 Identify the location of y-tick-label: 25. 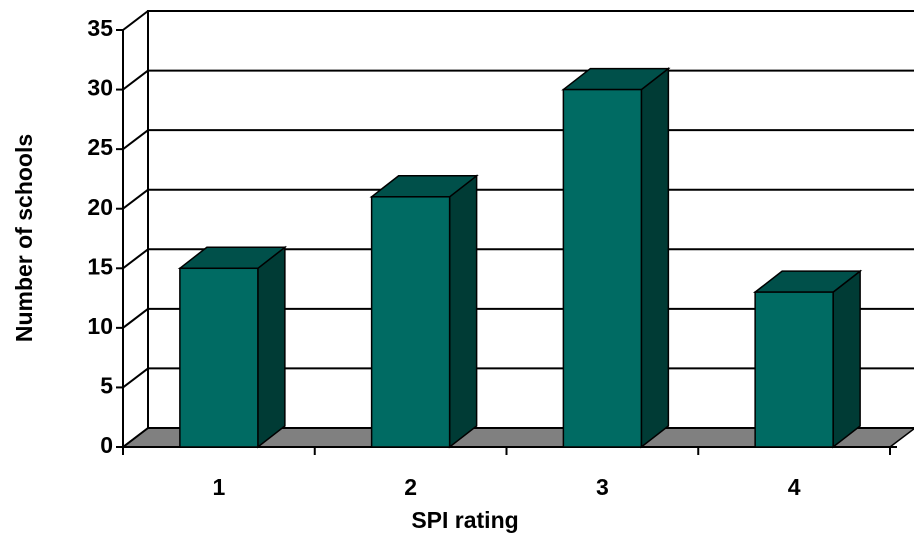
(100, 147).